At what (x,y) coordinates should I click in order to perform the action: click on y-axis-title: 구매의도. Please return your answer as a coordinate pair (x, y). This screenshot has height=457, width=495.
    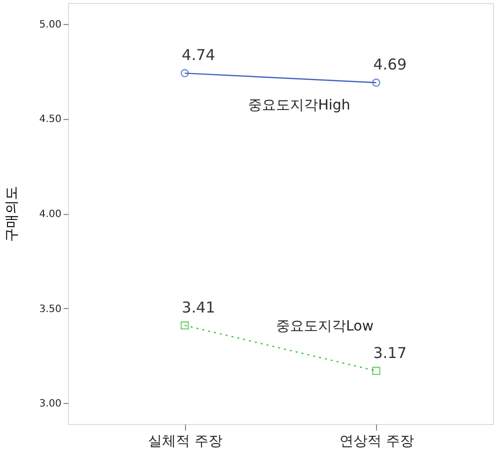
    Looking at the image, I should click on (12, 214).